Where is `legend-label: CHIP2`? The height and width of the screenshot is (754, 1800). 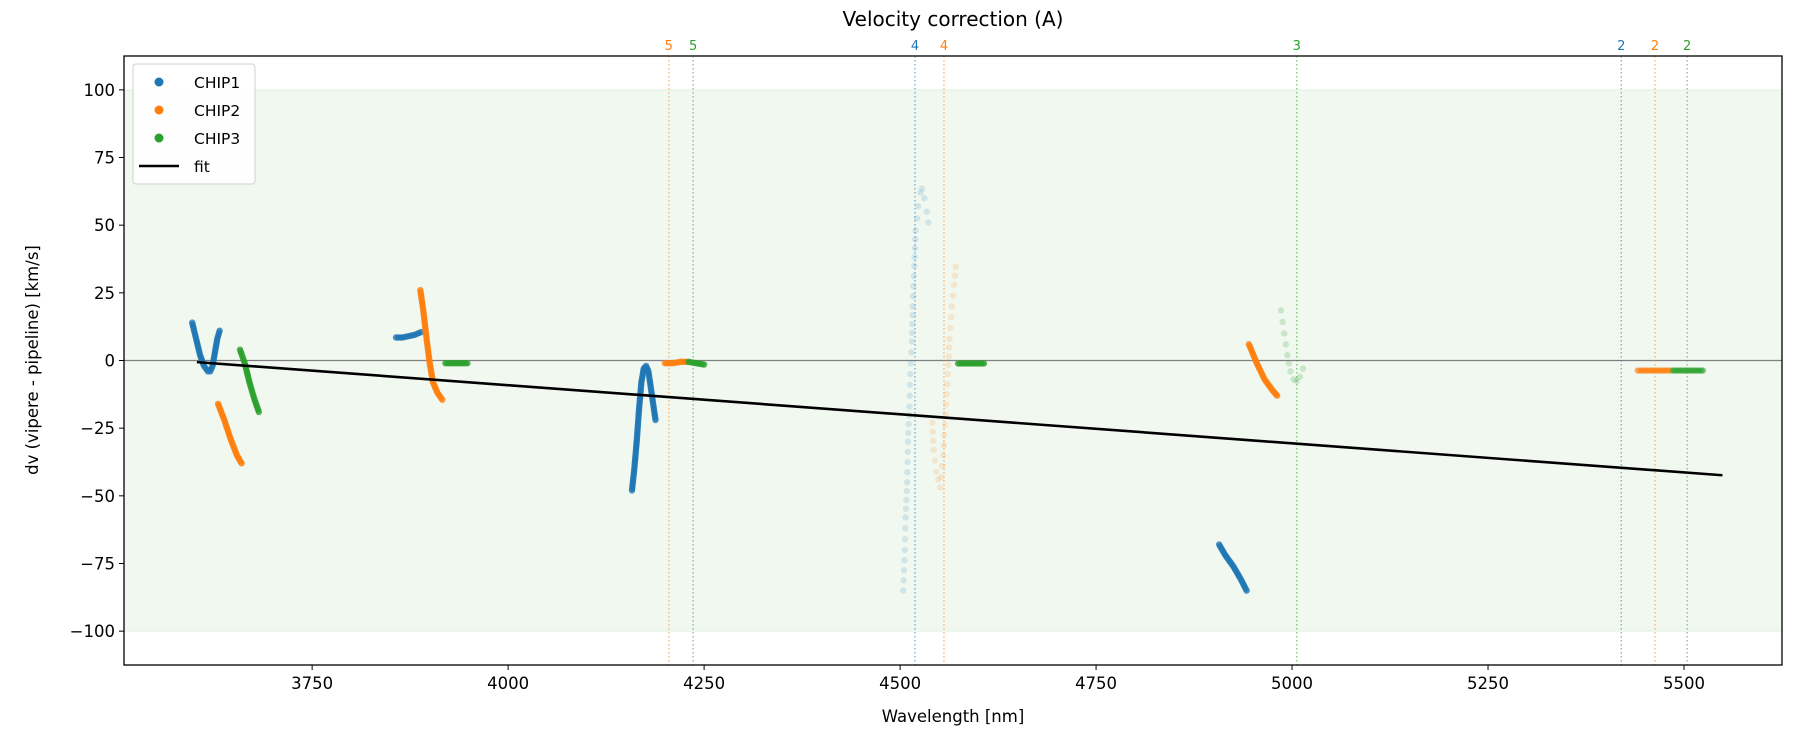
legend-label: CHIP2 is located at coordinates (217, 111).